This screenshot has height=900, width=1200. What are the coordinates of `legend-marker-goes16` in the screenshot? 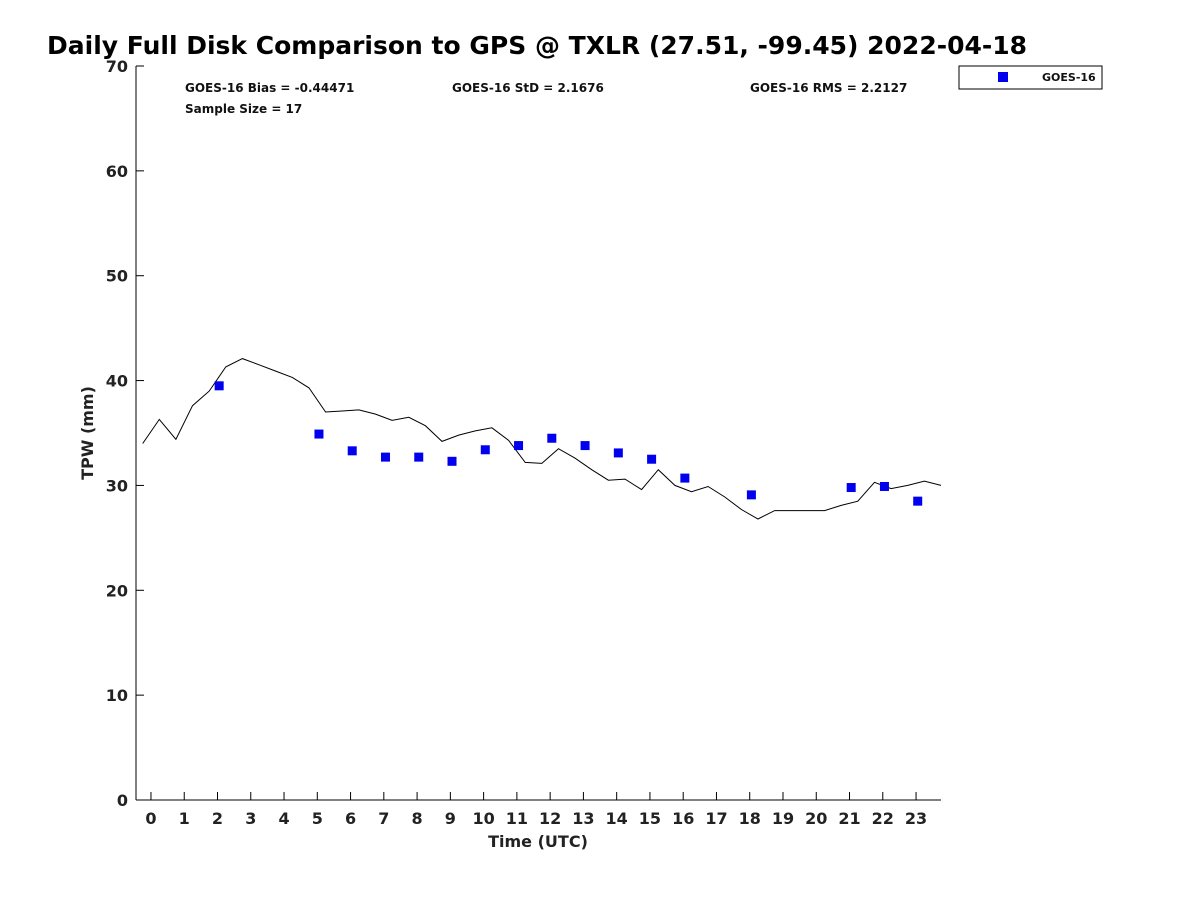 It's located at (1003, 77).